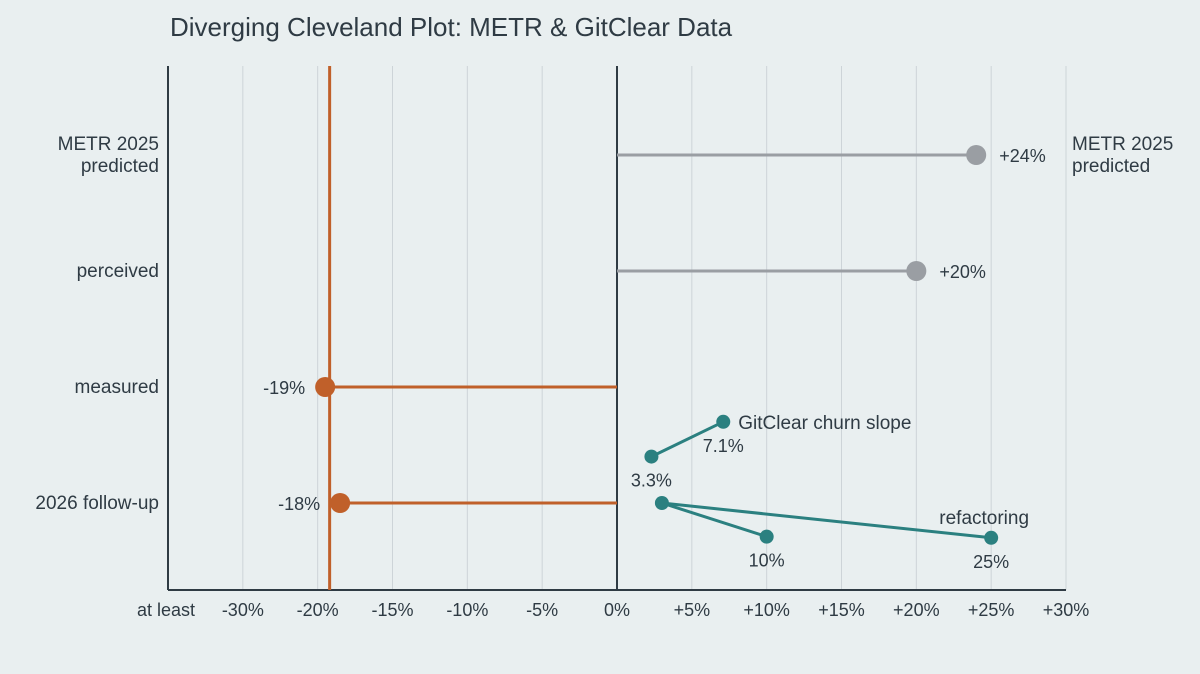  Describe the element at coordinates (723, 446) in the screenshot. I see `gitclear-point-label: 7.1%` at that location.